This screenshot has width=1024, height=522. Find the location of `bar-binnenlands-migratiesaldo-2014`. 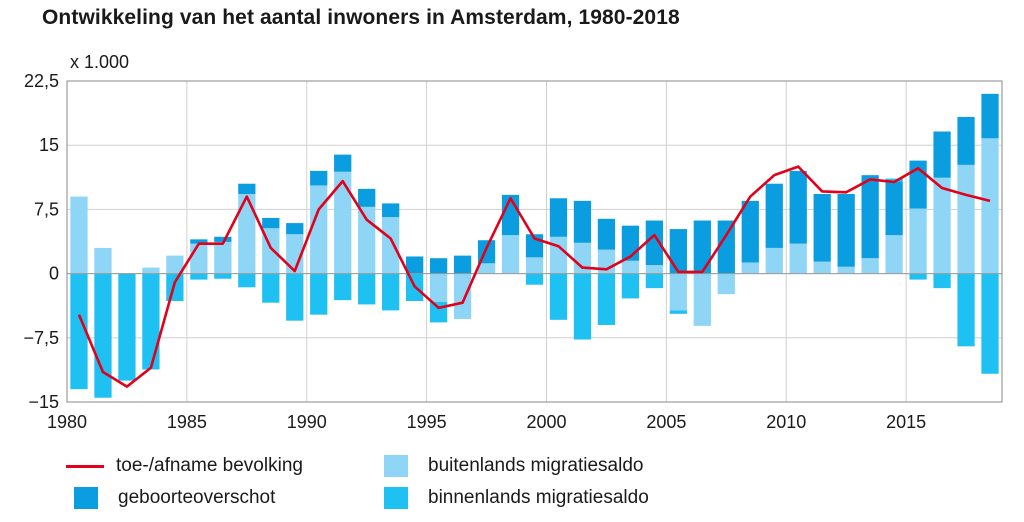

bar-binnenlands-migratiesaldo-2014 is located at coordinates (894, 180).